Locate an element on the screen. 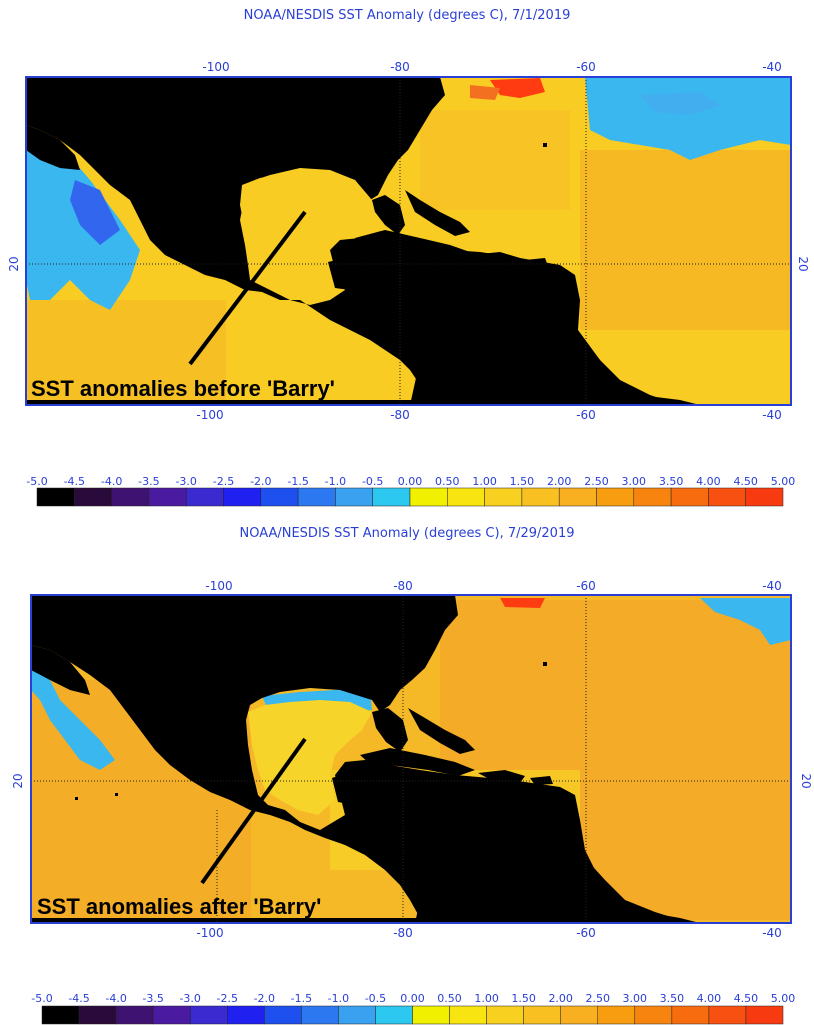  panel-1-tick-top-100: -100 is located at coordinates (215, 67).